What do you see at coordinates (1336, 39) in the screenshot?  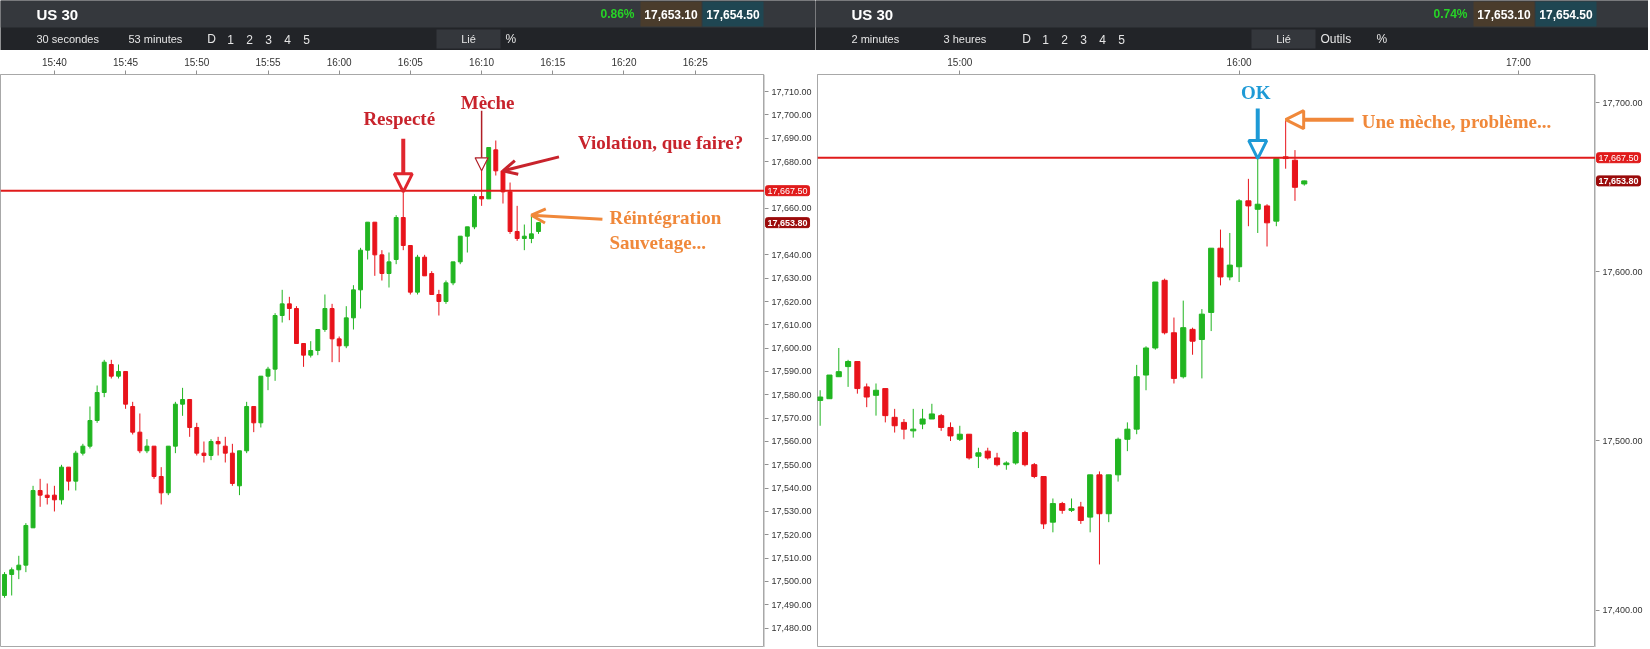 I see `text: Outils` at bounding box center [1336, 39].